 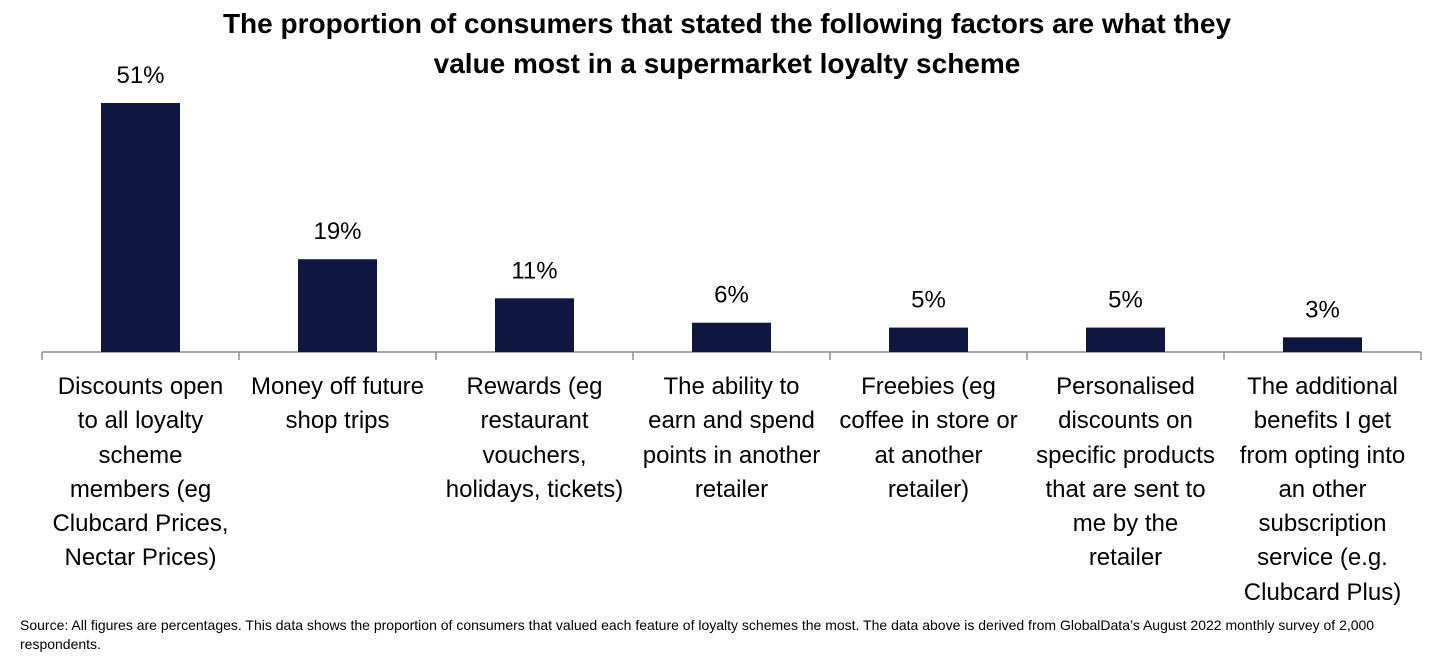 What do you see at coordinates (1322, 455) in the screenshot?
I see `category-label-line: from opting into` at bounding box center [1322, 455].